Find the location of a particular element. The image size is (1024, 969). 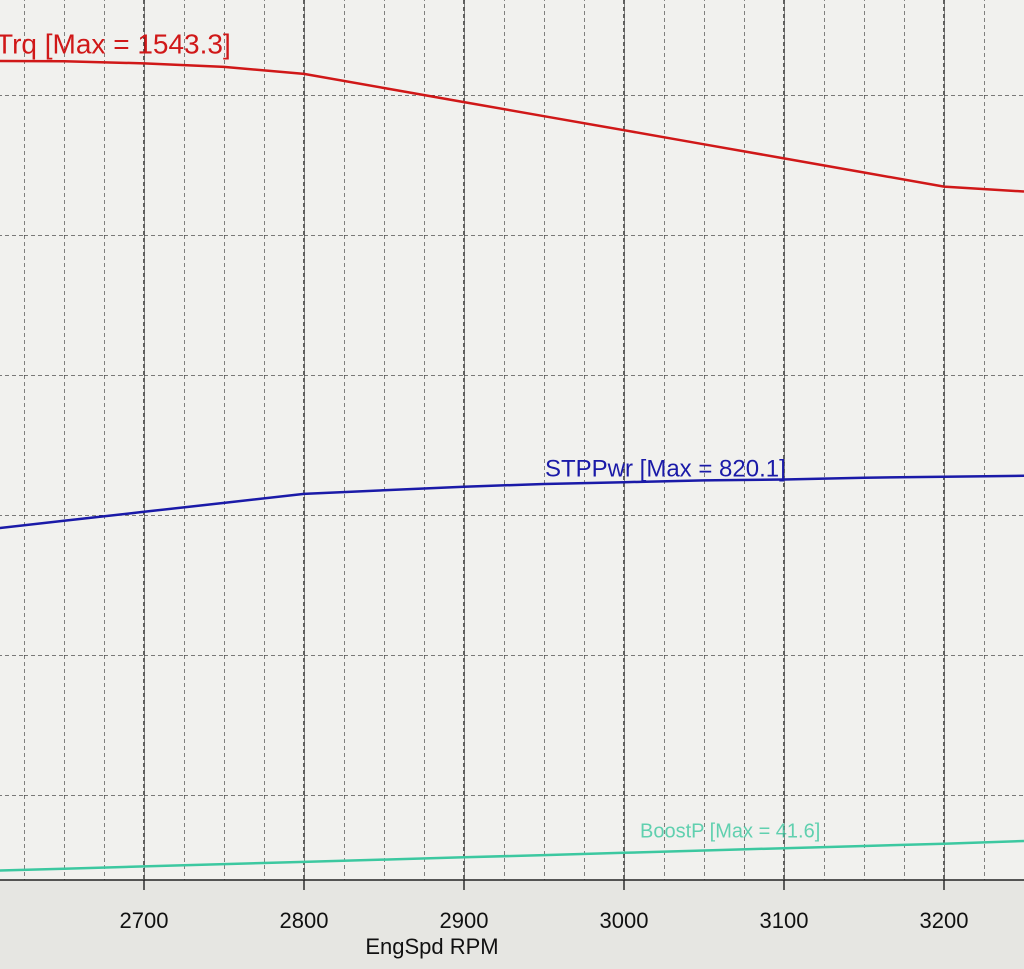

x-tick-label: 3100 is located at coordinates (784, 920).